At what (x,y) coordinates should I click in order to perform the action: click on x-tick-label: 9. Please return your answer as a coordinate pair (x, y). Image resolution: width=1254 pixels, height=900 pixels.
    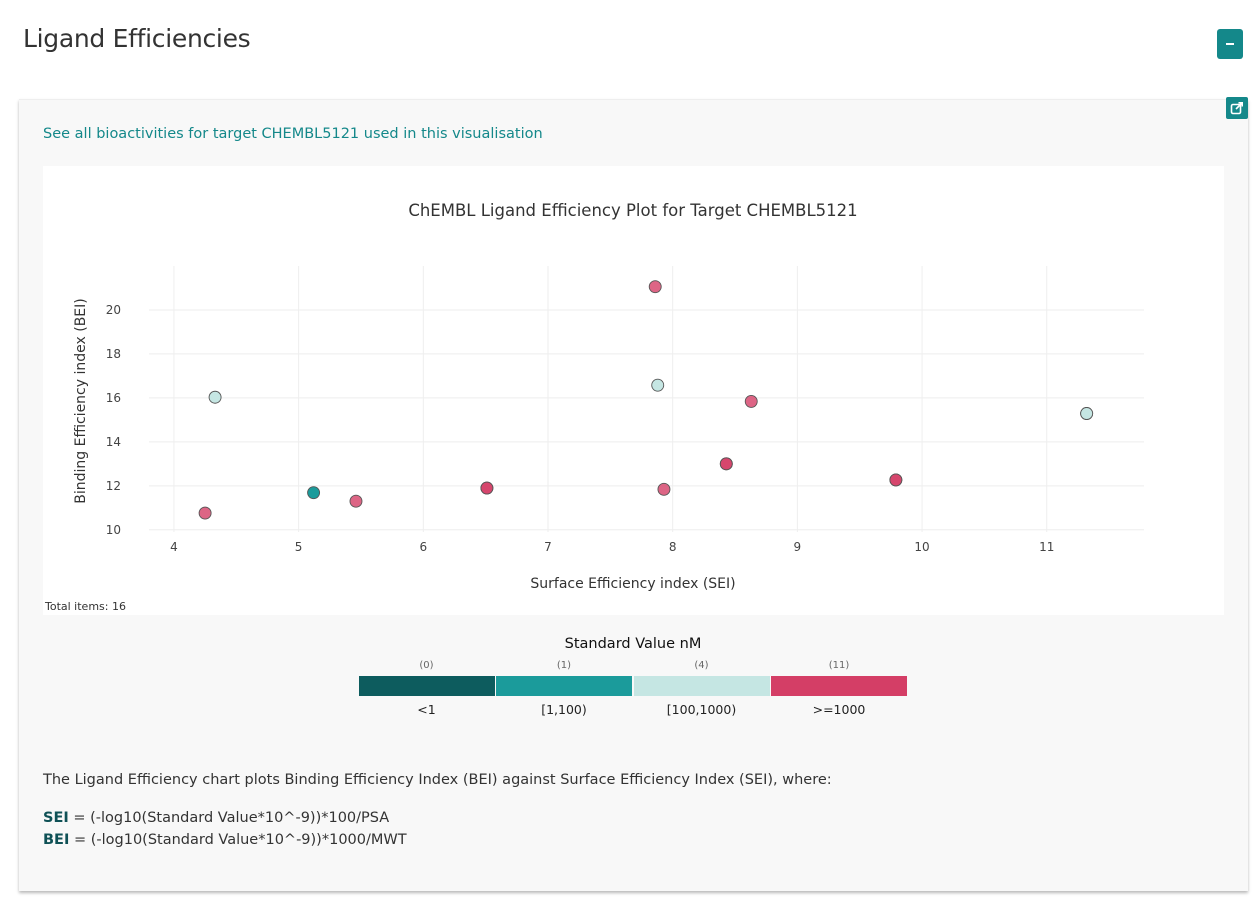
    Looking at the image, I should click on (798, 547).